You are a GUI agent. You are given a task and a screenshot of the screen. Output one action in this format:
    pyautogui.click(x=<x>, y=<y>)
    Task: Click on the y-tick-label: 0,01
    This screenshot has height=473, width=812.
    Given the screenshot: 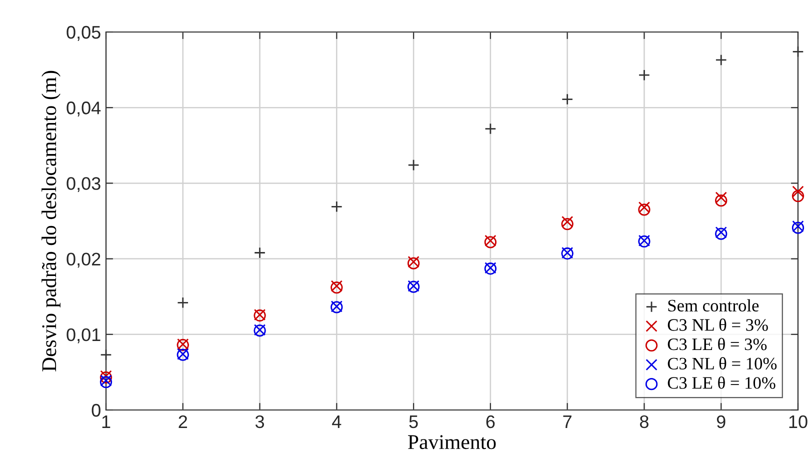 What is the action you would take?
    pyautogui.click(x=83, y=336)
    